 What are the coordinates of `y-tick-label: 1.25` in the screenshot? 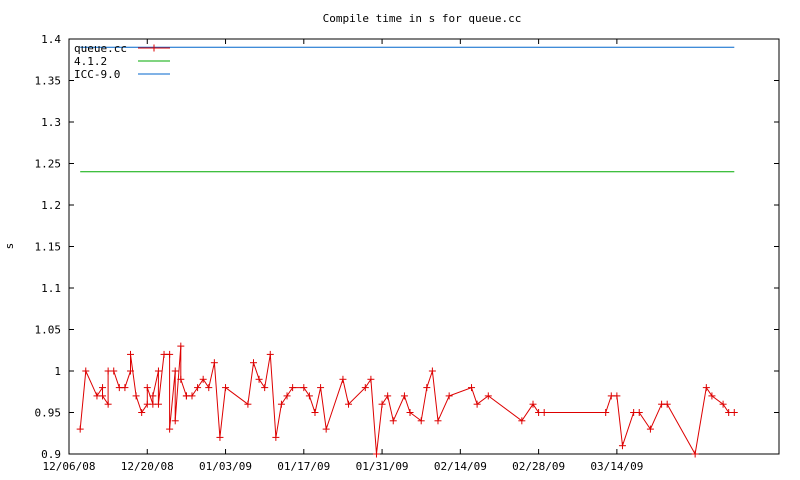 It's located at (48, 164).